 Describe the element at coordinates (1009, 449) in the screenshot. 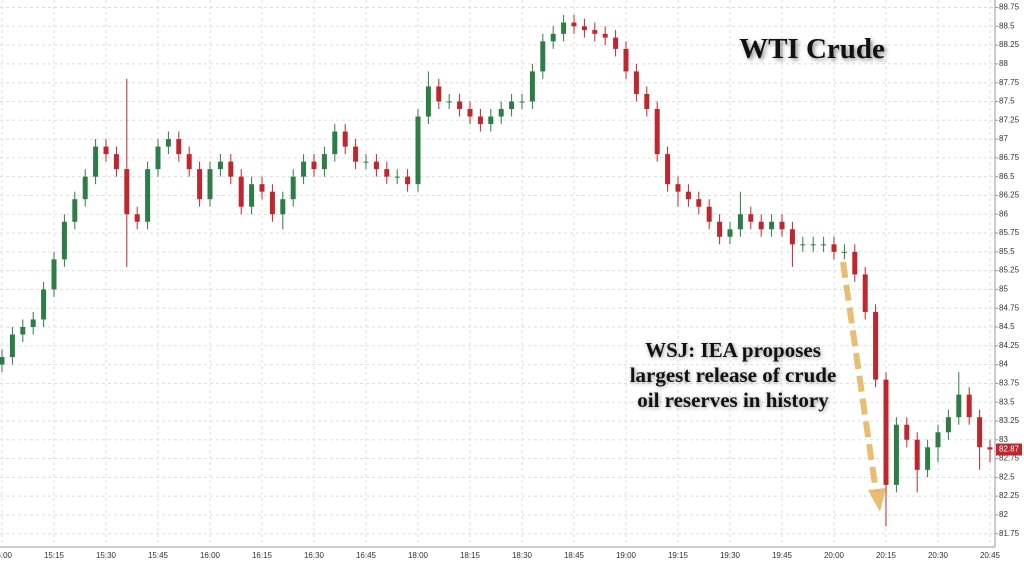

I see `last-price-tag` at that location.